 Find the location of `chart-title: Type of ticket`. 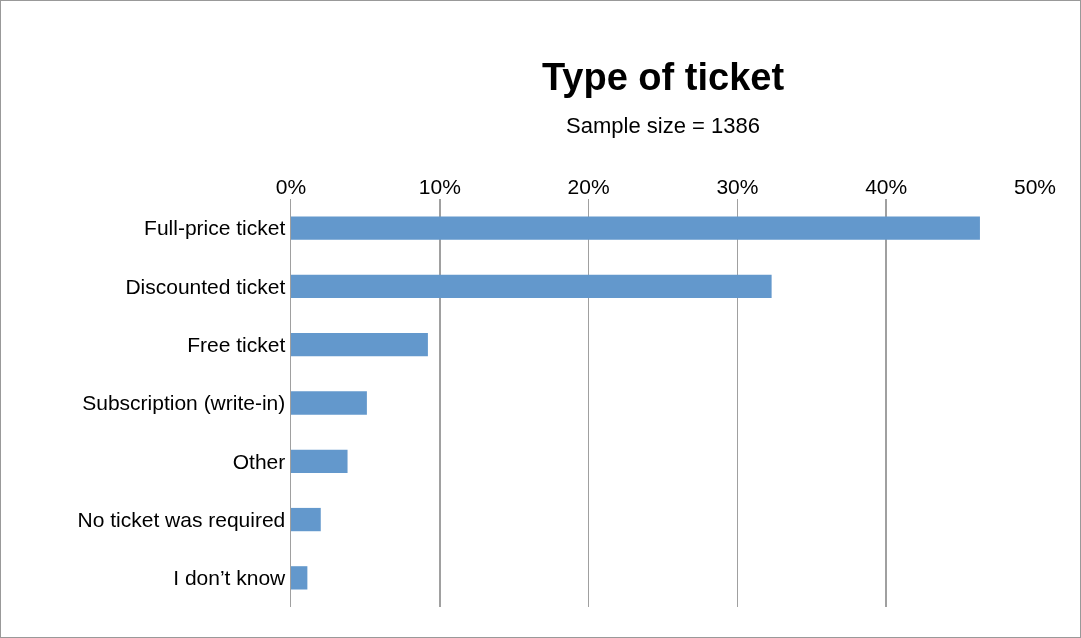

chart-title: Type of ticket is located at coordinates (663, 77).